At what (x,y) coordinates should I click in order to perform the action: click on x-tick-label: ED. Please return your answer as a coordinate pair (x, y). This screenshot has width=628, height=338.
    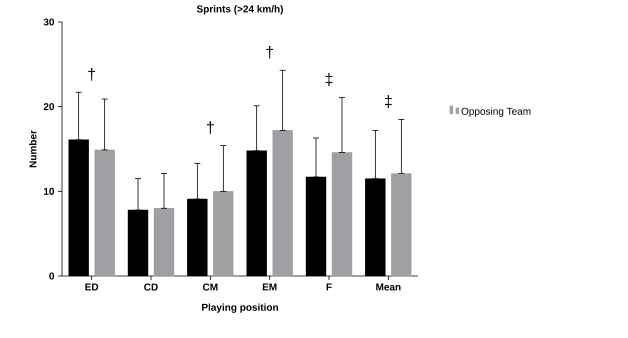
    Looking at the image, I should click on (91, 287).